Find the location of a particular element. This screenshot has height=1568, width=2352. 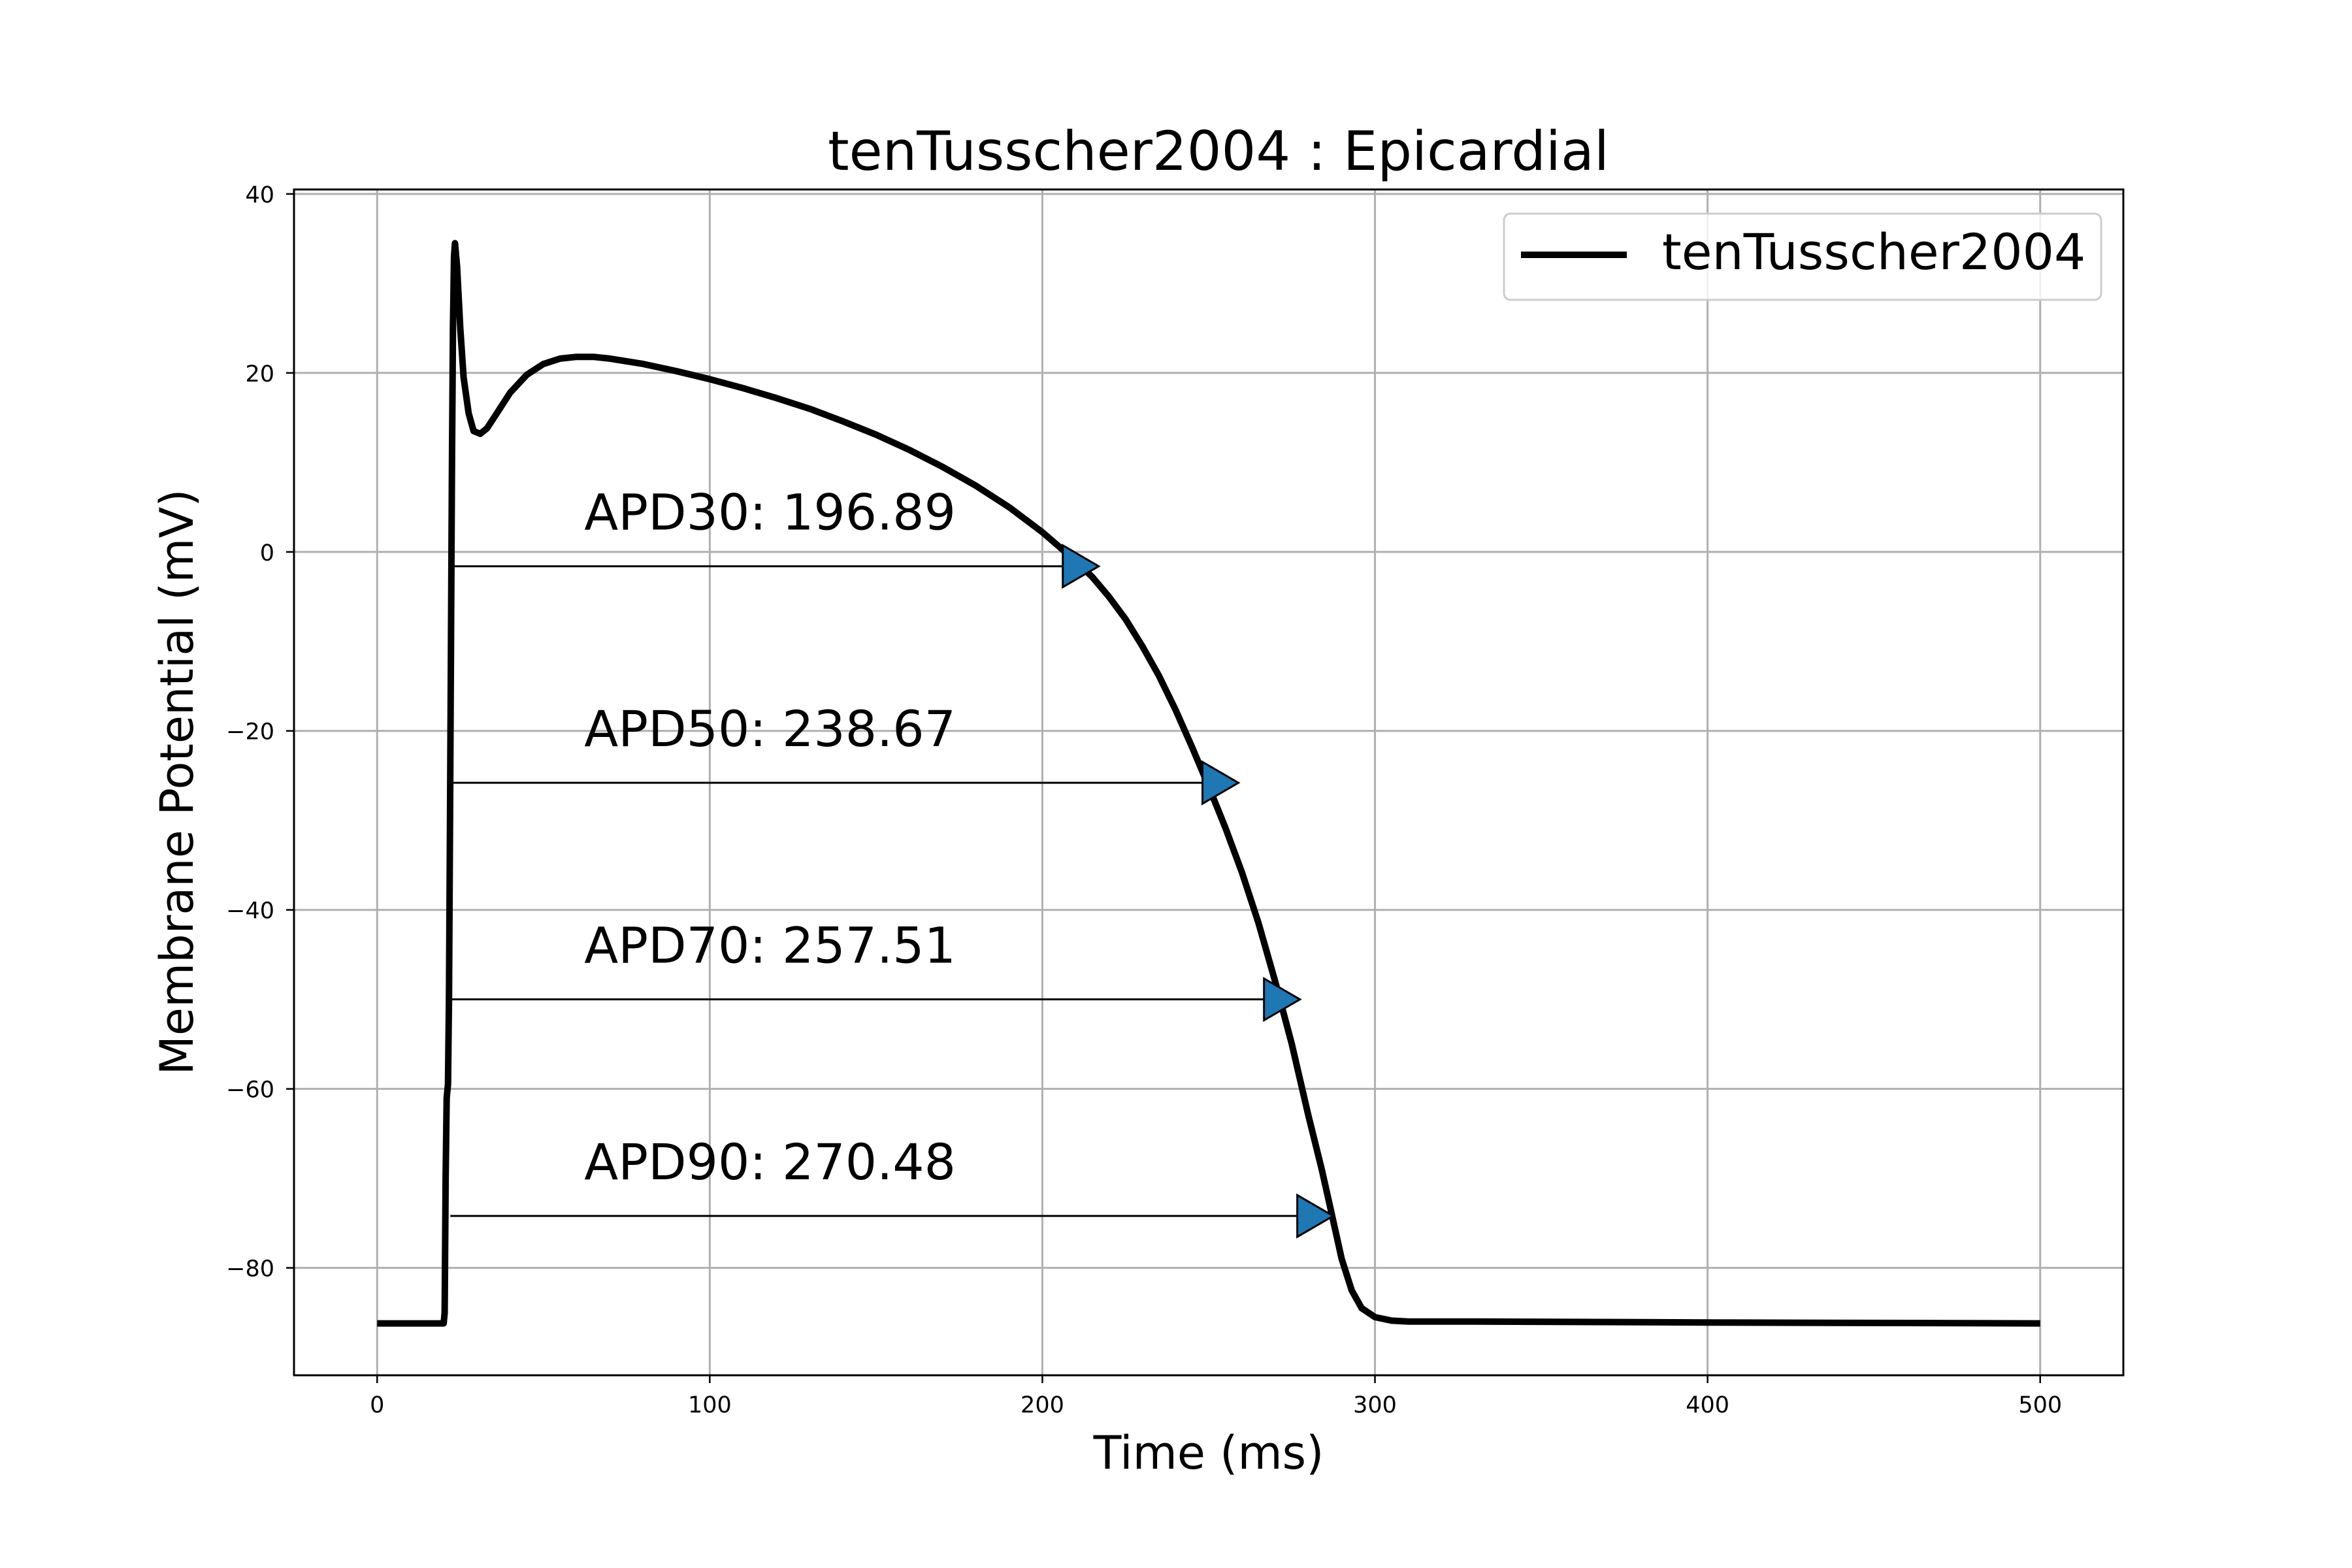

apd-label: APD30: 196.89 is located at coordinates (770, 512).